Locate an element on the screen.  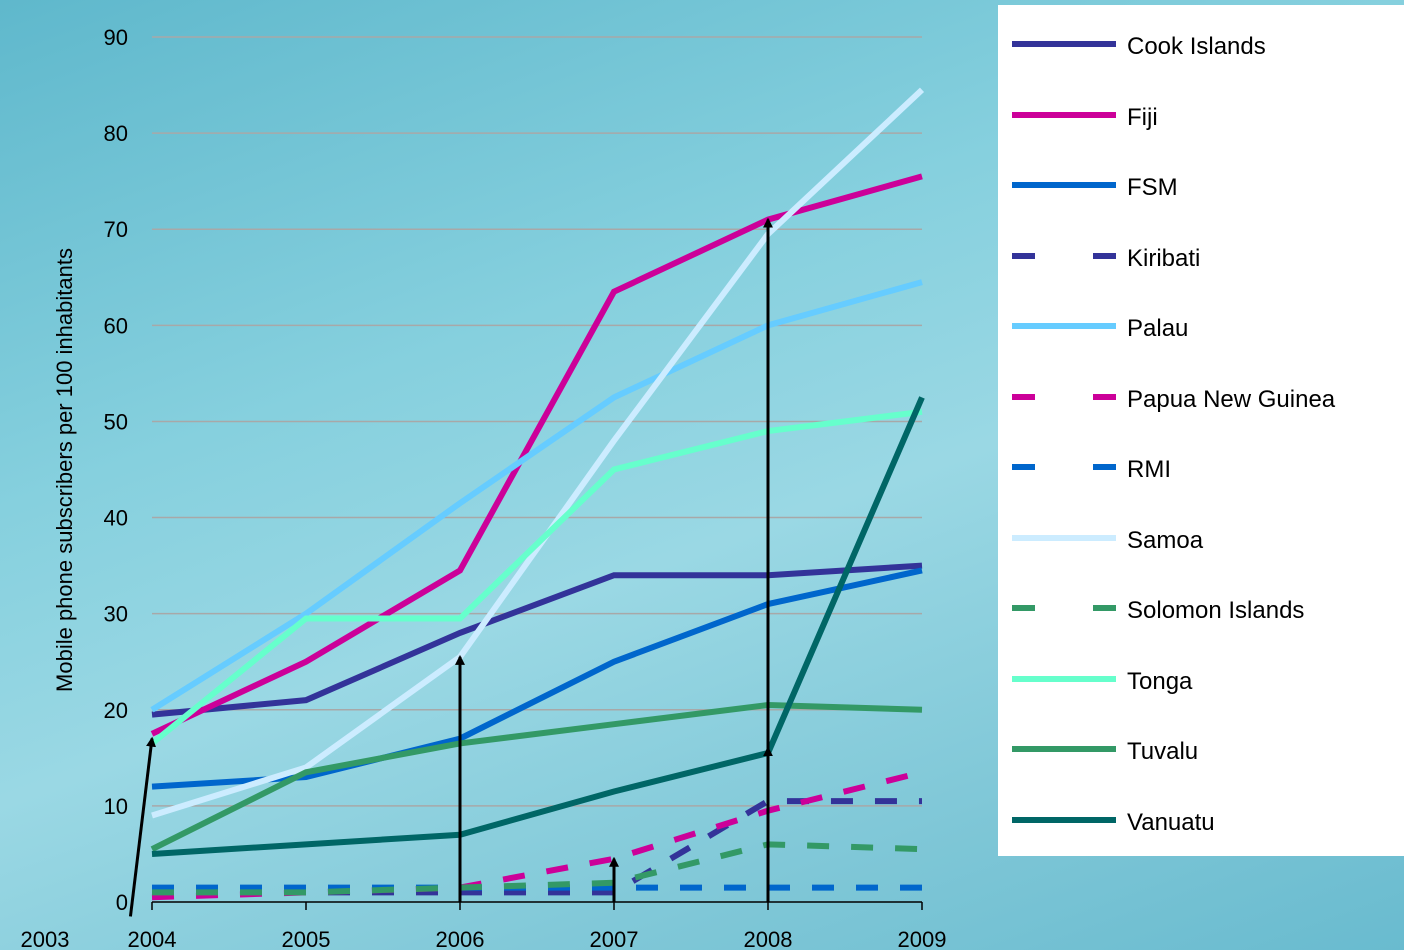
legend-label: Fiji is located at coordinates (1142, 117).